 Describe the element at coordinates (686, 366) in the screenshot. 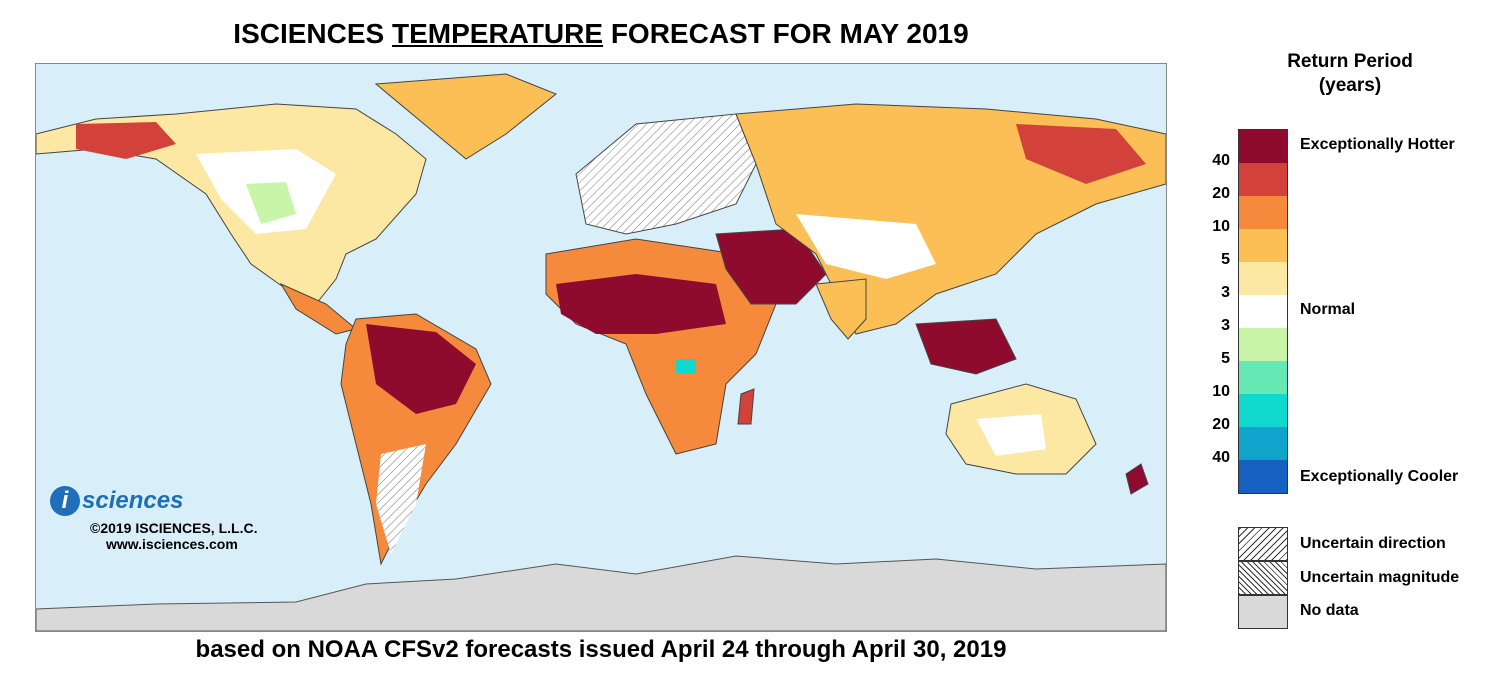

I see `africa-cool` at that location.